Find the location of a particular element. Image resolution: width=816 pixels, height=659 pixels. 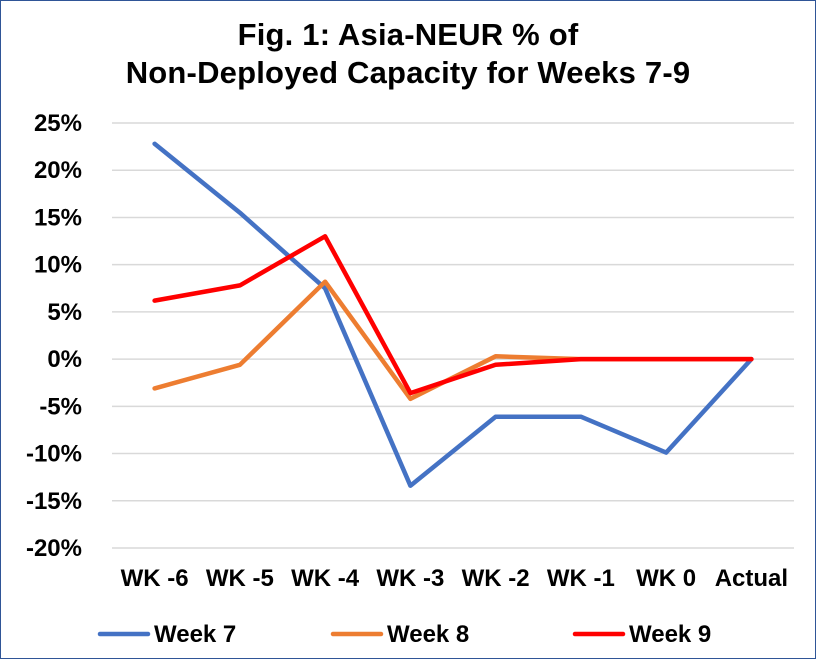

x-tick-label: WK -3 is located at coordinates (410, 578).